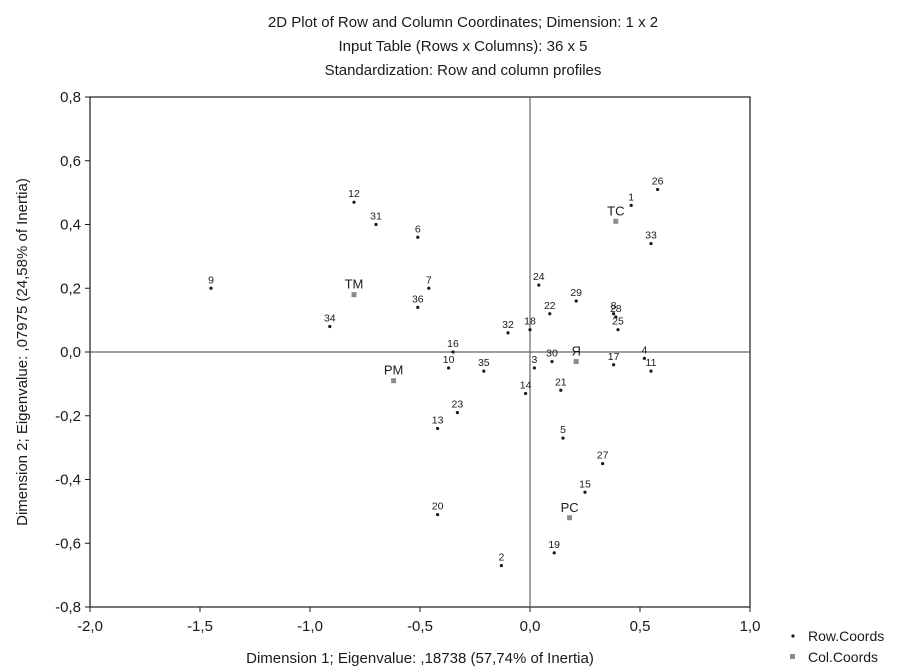  I want to click on y-tick-label: -0,2, so click(68, 416).